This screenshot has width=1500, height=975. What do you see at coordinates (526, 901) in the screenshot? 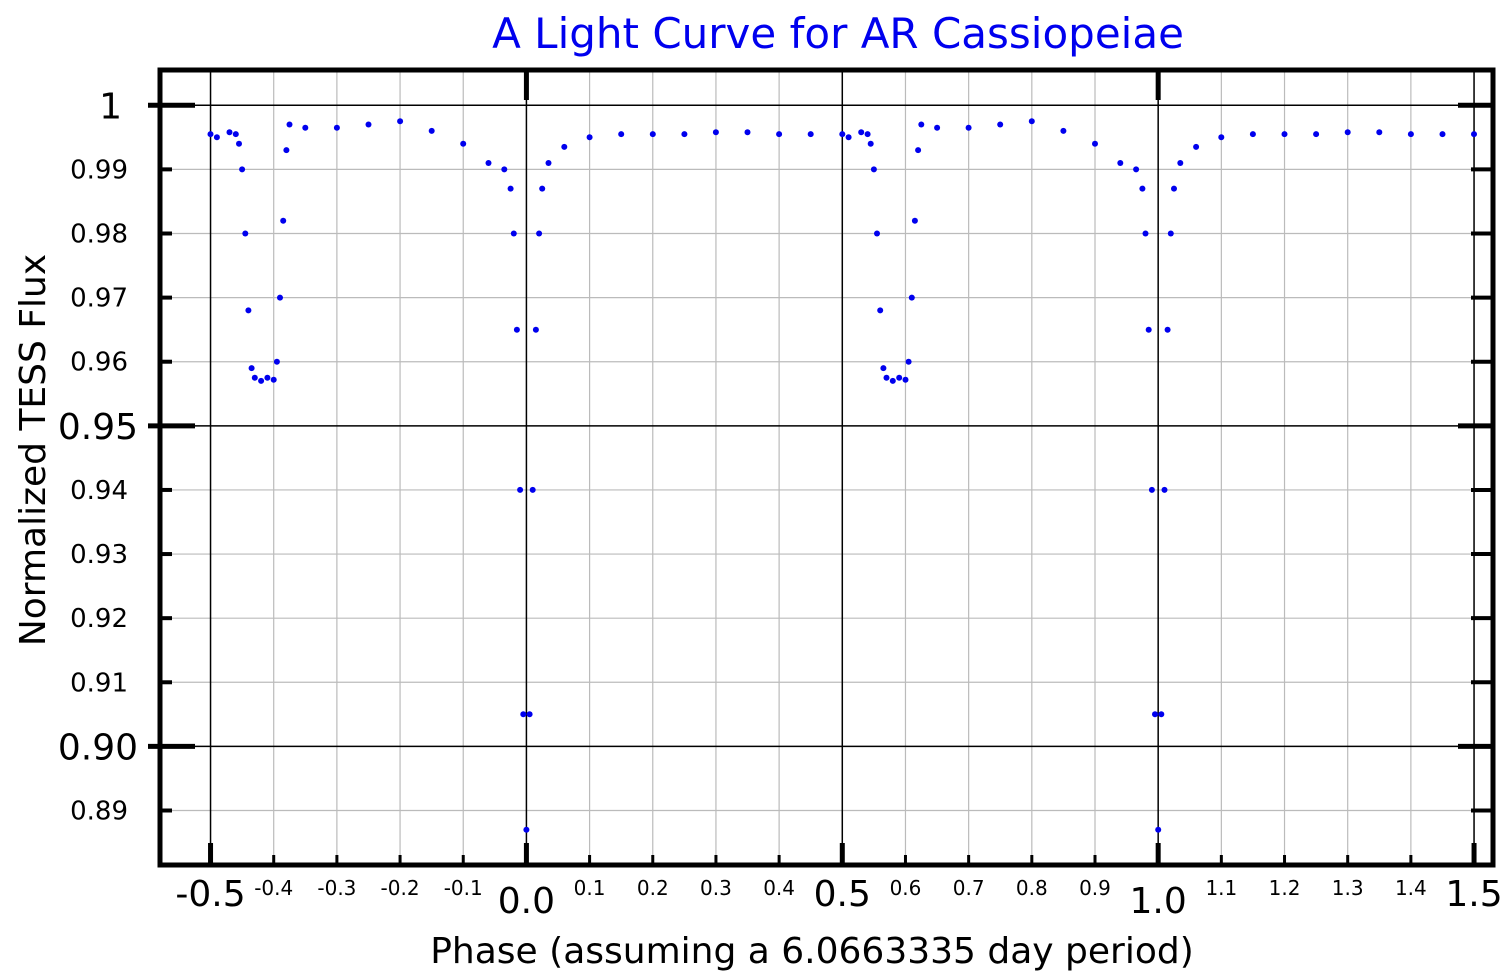
I see `x-tick-label: 0.0` at bounding box center [526, 901].